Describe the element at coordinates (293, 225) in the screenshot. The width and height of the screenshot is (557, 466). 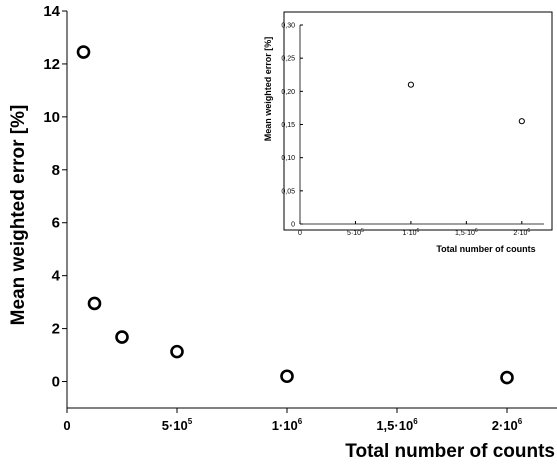
I see `inset-y-tick-label: 0` at that location.